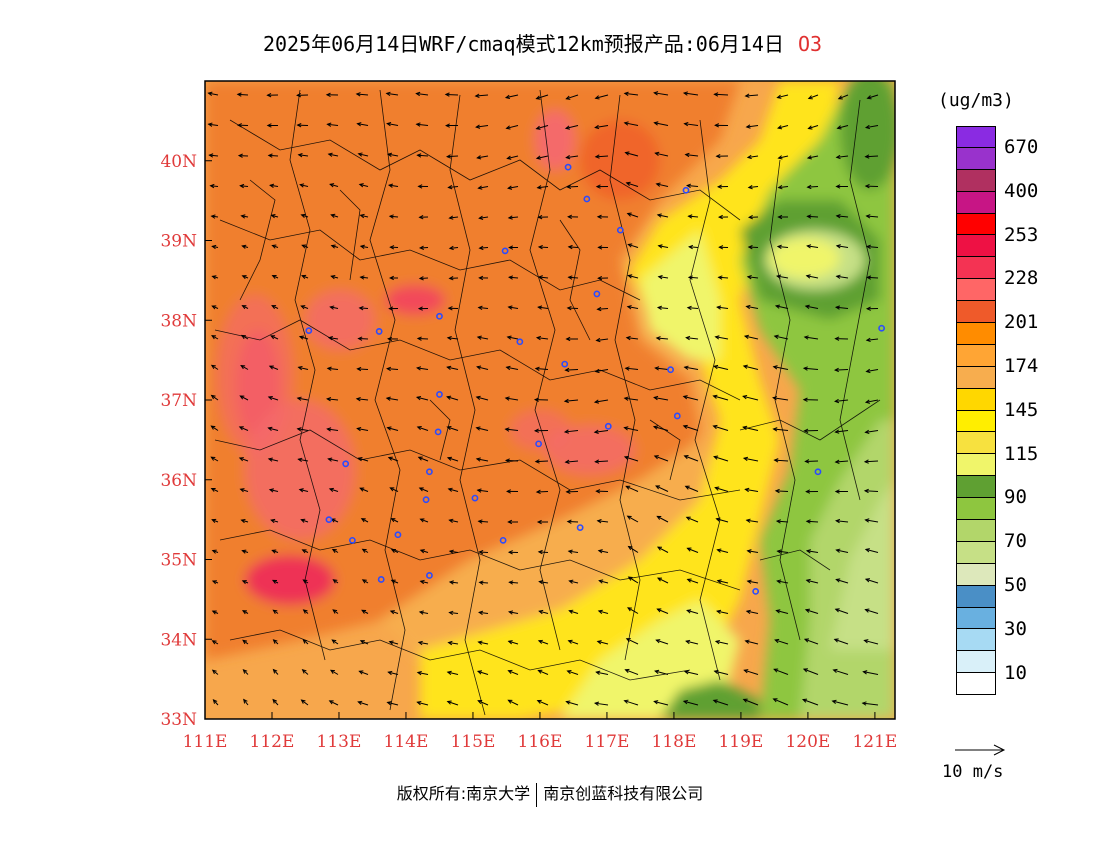  I want to click on legend-label: 115, so click(1021, 453).